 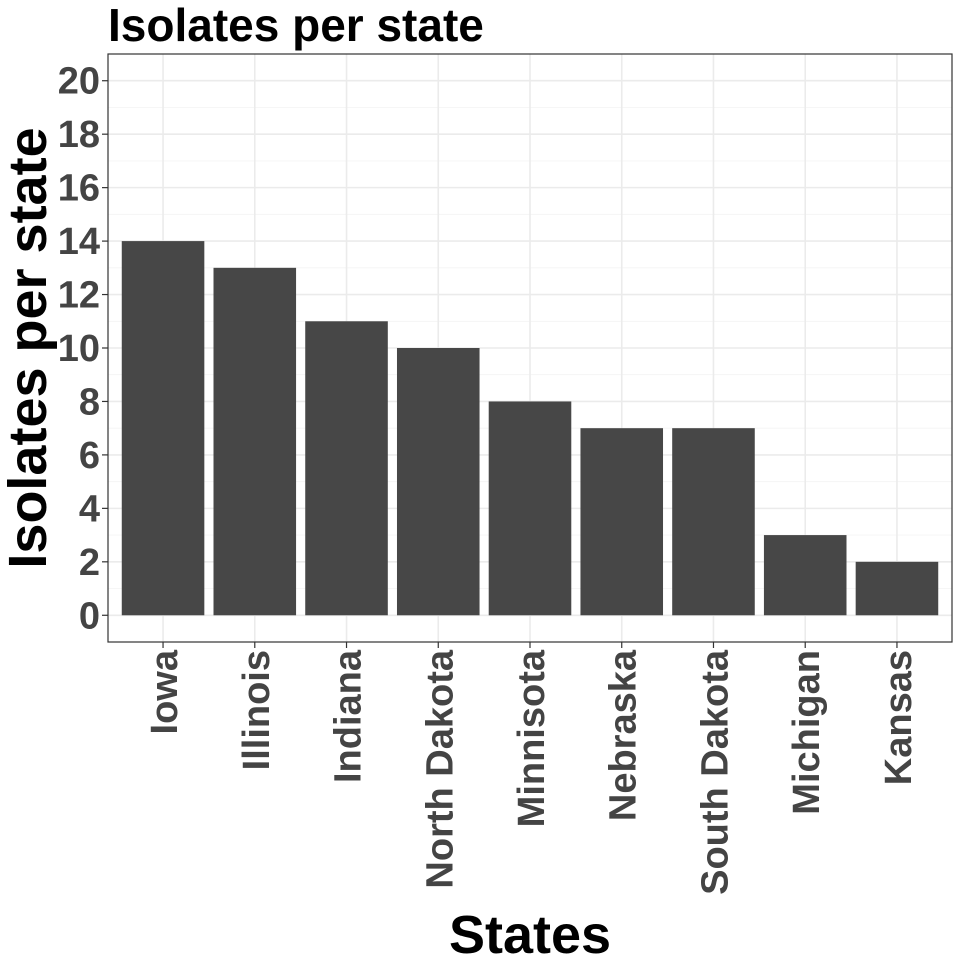 What do you see at coordinates (349, 716) in the screenshot?
I see `x-tick-label: Indiana` at bounding box center [349, 716].